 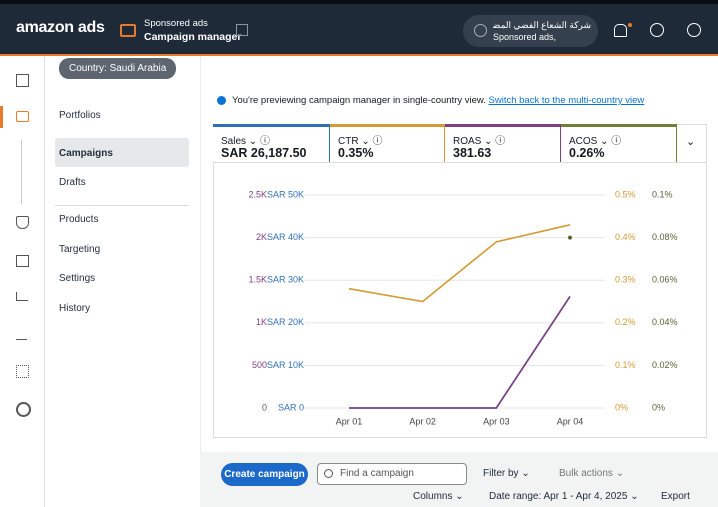 What do you see at coordinates (665, 237) in the screenshot?
I see `y-tick-label: 0.08%` at bounding box center [665, 237].